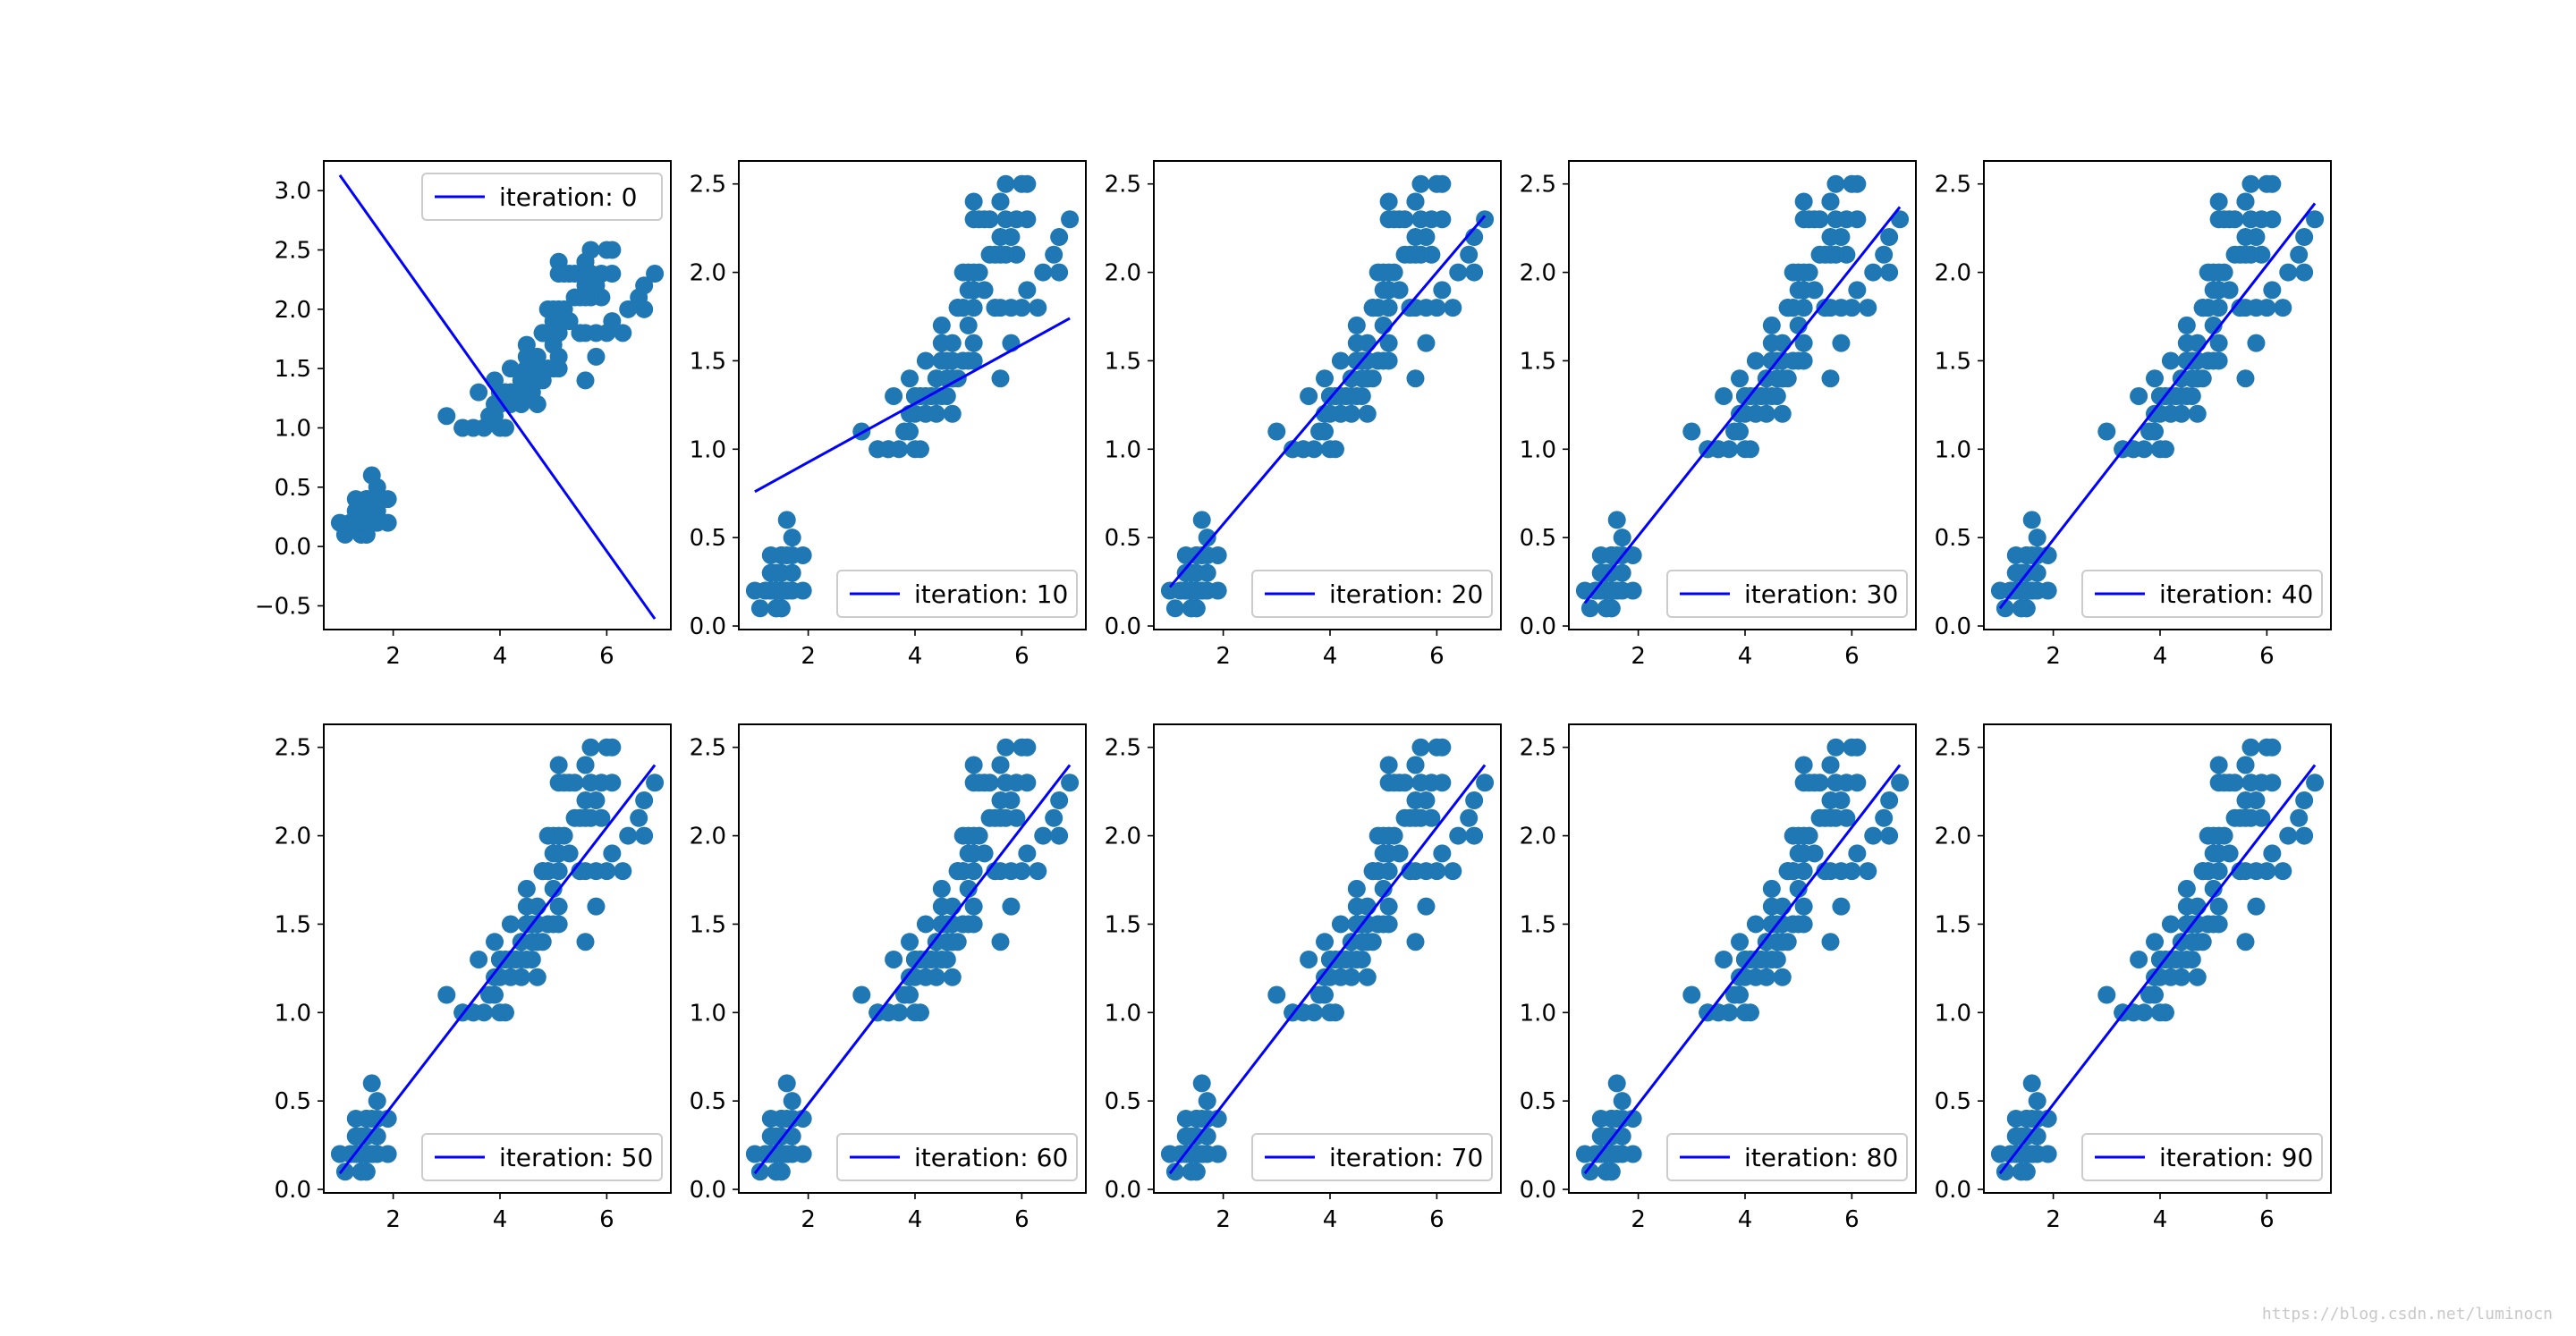 Image resolution: width=2576 pixels, height=1336 pixels. Describe the element at coordinates (293, 1102) in the screenshot. I see `y-tick-label: 0.5` at that location.